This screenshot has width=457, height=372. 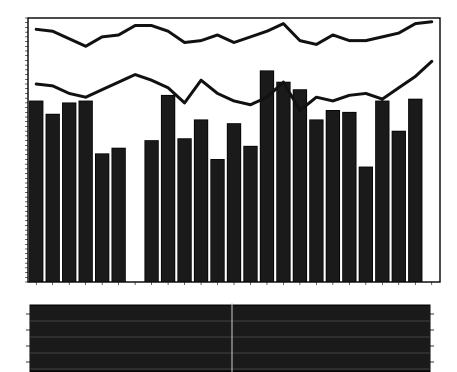 What do you see at coordinates (28, 338) in the screenshot?
I see `sub-left-axis` at bounding box center [28, 338].